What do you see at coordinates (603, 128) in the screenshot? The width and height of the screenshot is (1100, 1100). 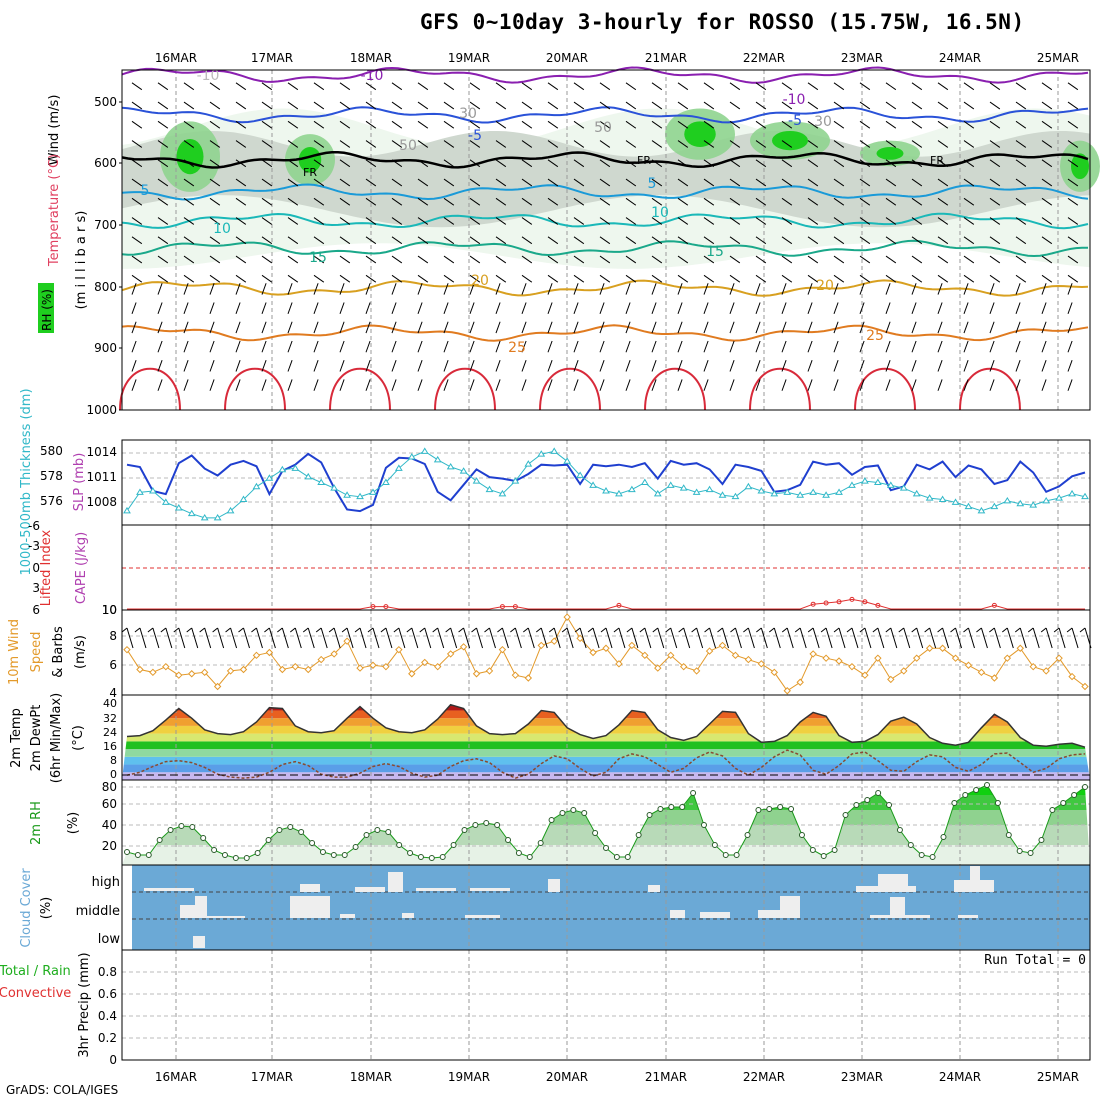 I see `contour-label-20: 50` at bounding box center [603, 128].